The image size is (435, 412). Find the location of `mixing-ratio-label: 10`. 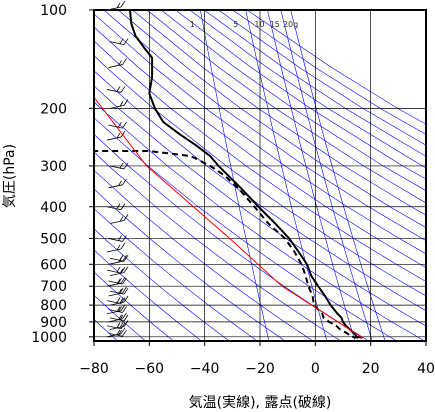

mixing-ratio-label: 10 is located at coordinates (259, 24).